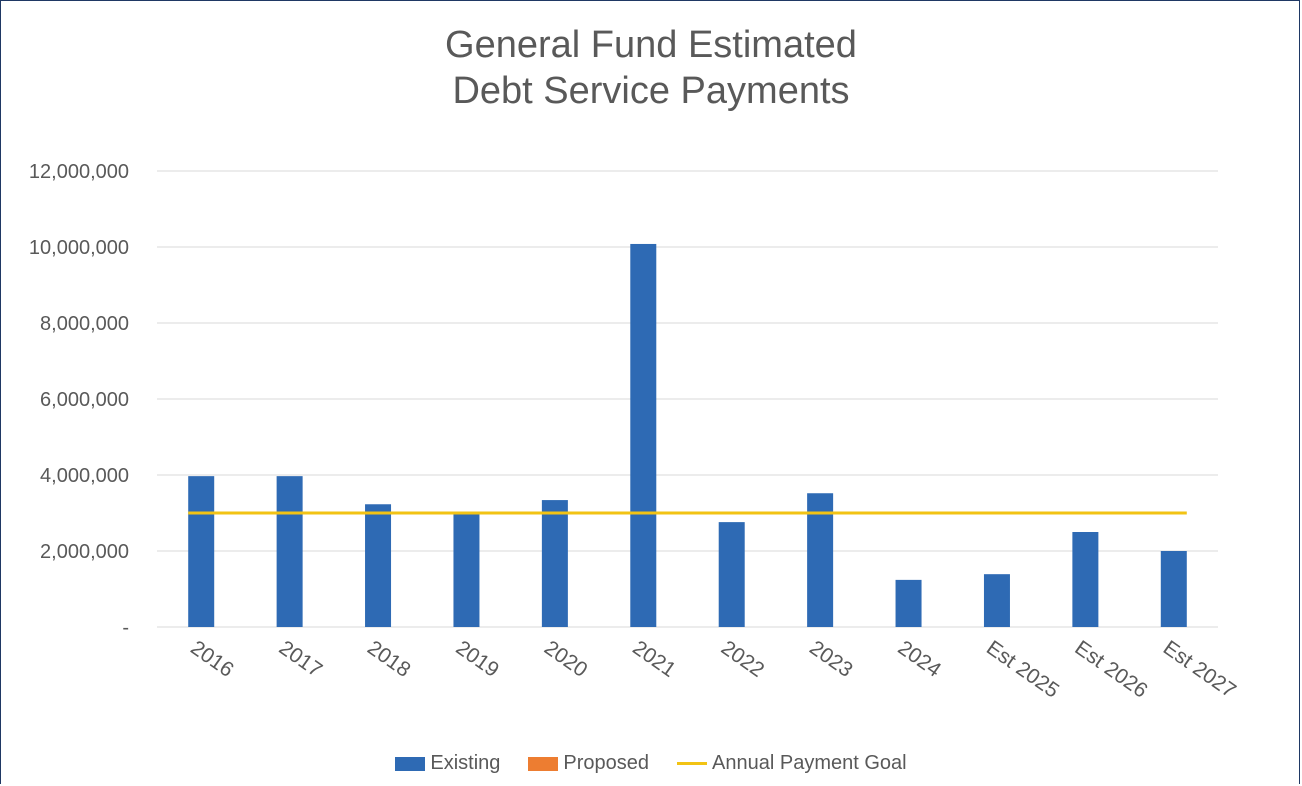 The image size is (1302, 786). I want to click on x-tick-label: 2020, so click(565, 659).